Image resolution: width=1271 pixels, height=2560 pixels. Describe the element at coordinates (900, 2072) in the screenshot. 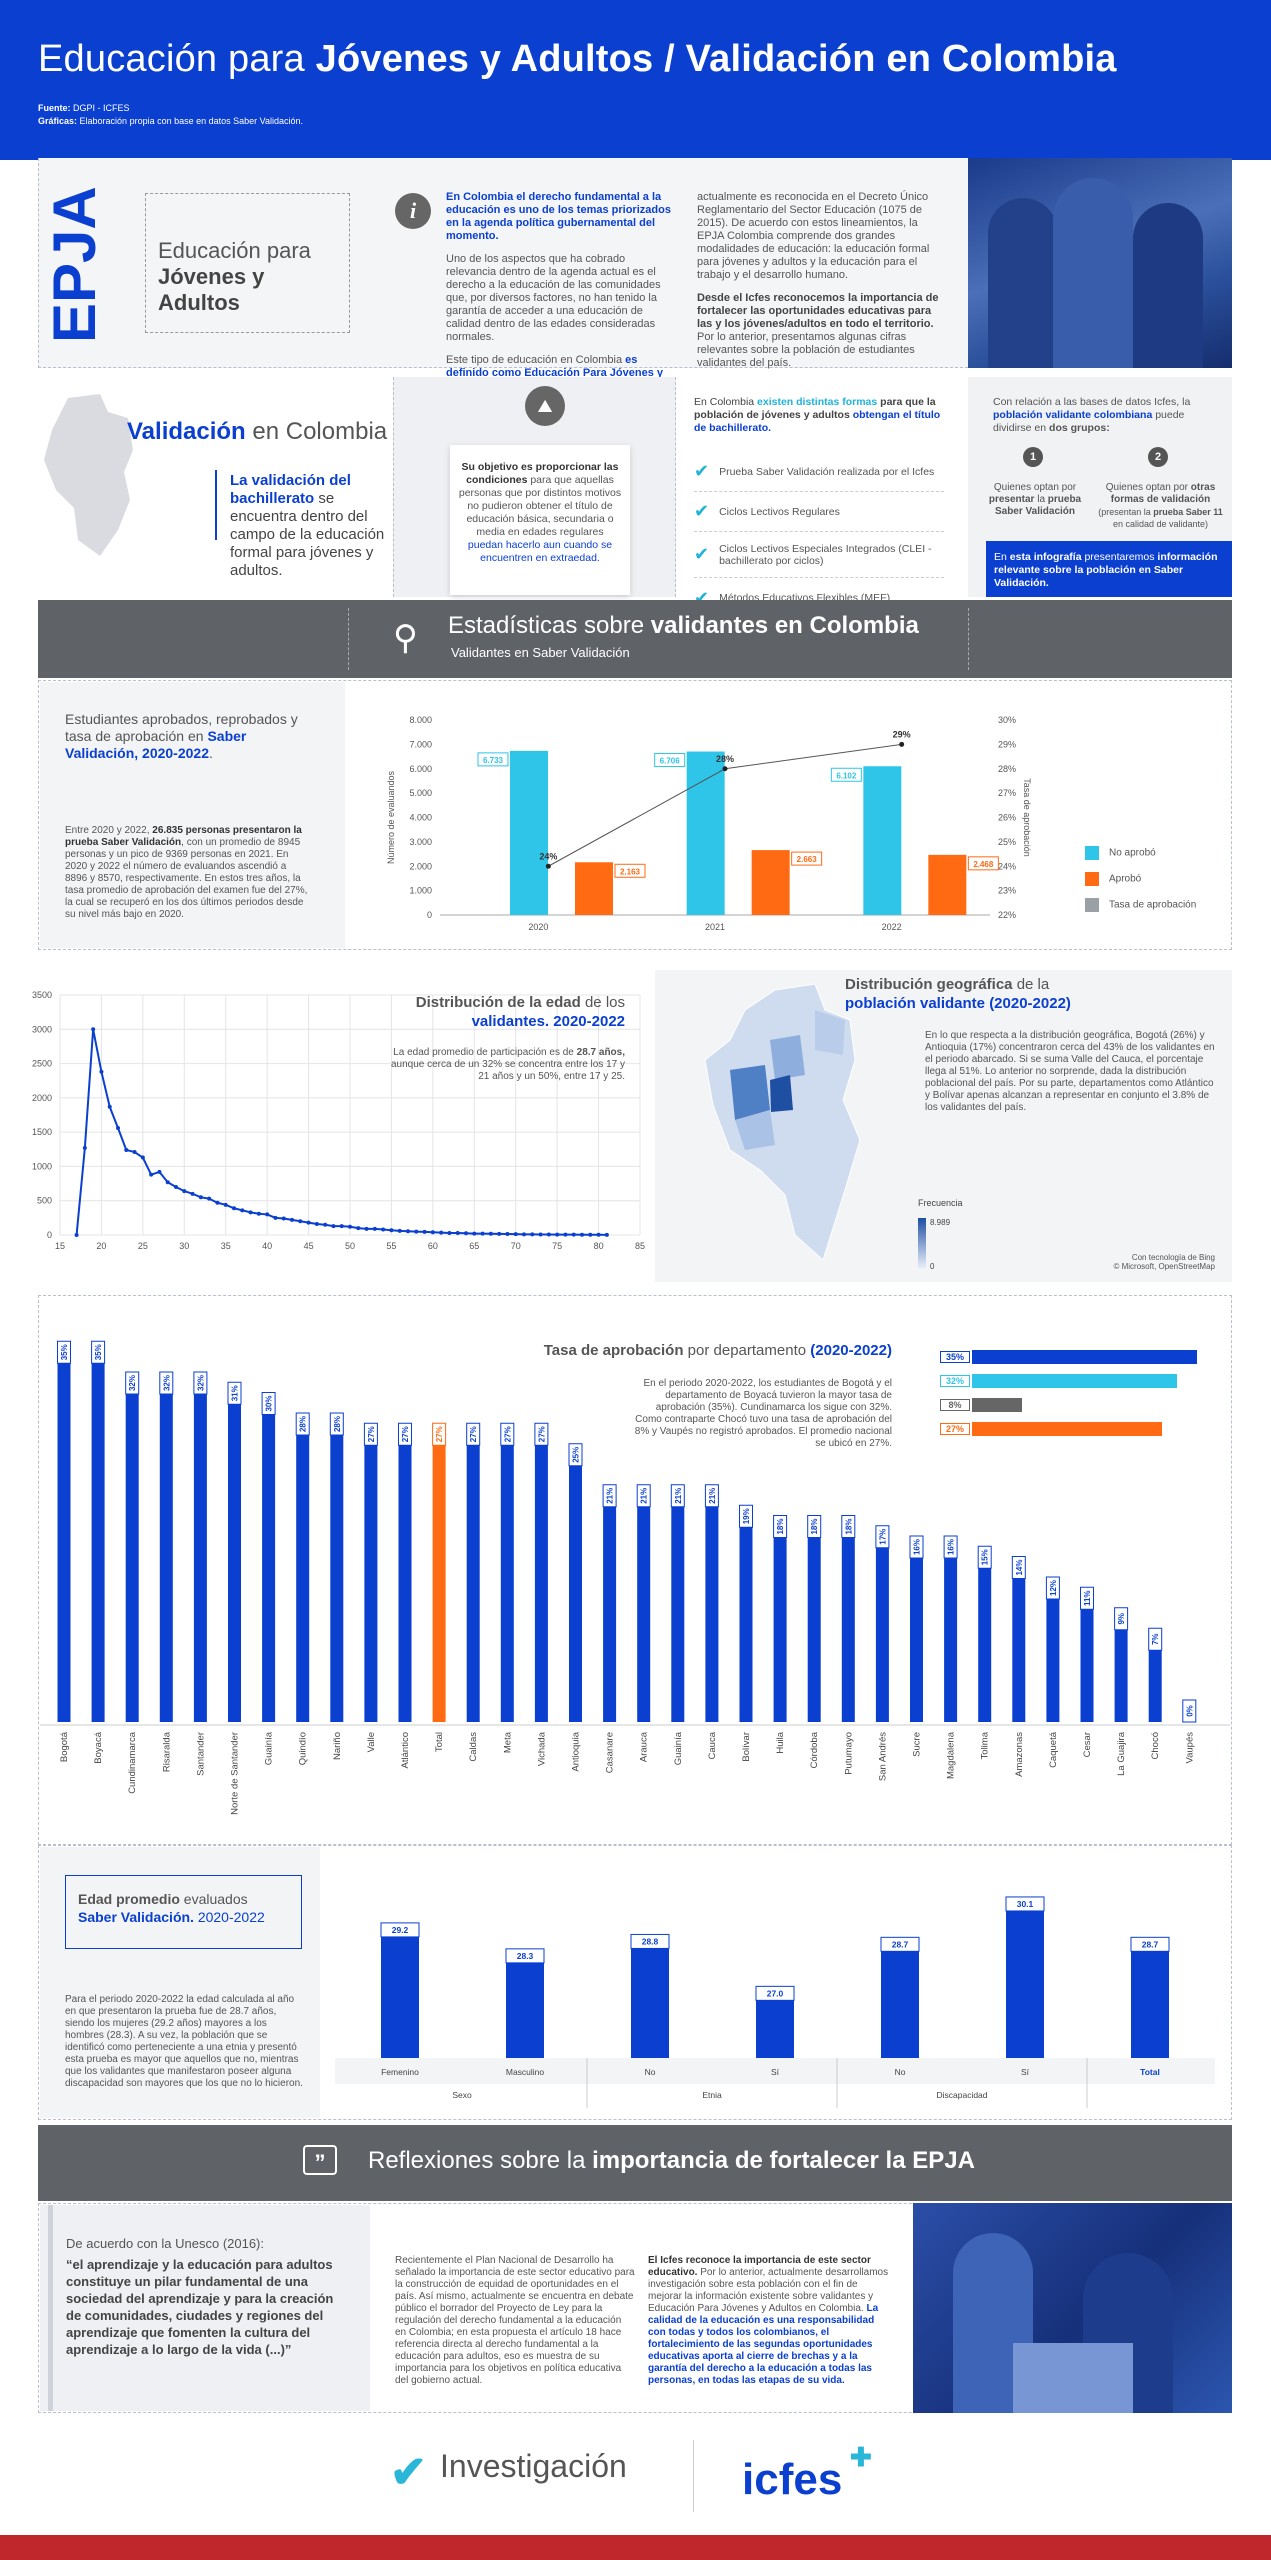

I see `category-label: No` at that location.